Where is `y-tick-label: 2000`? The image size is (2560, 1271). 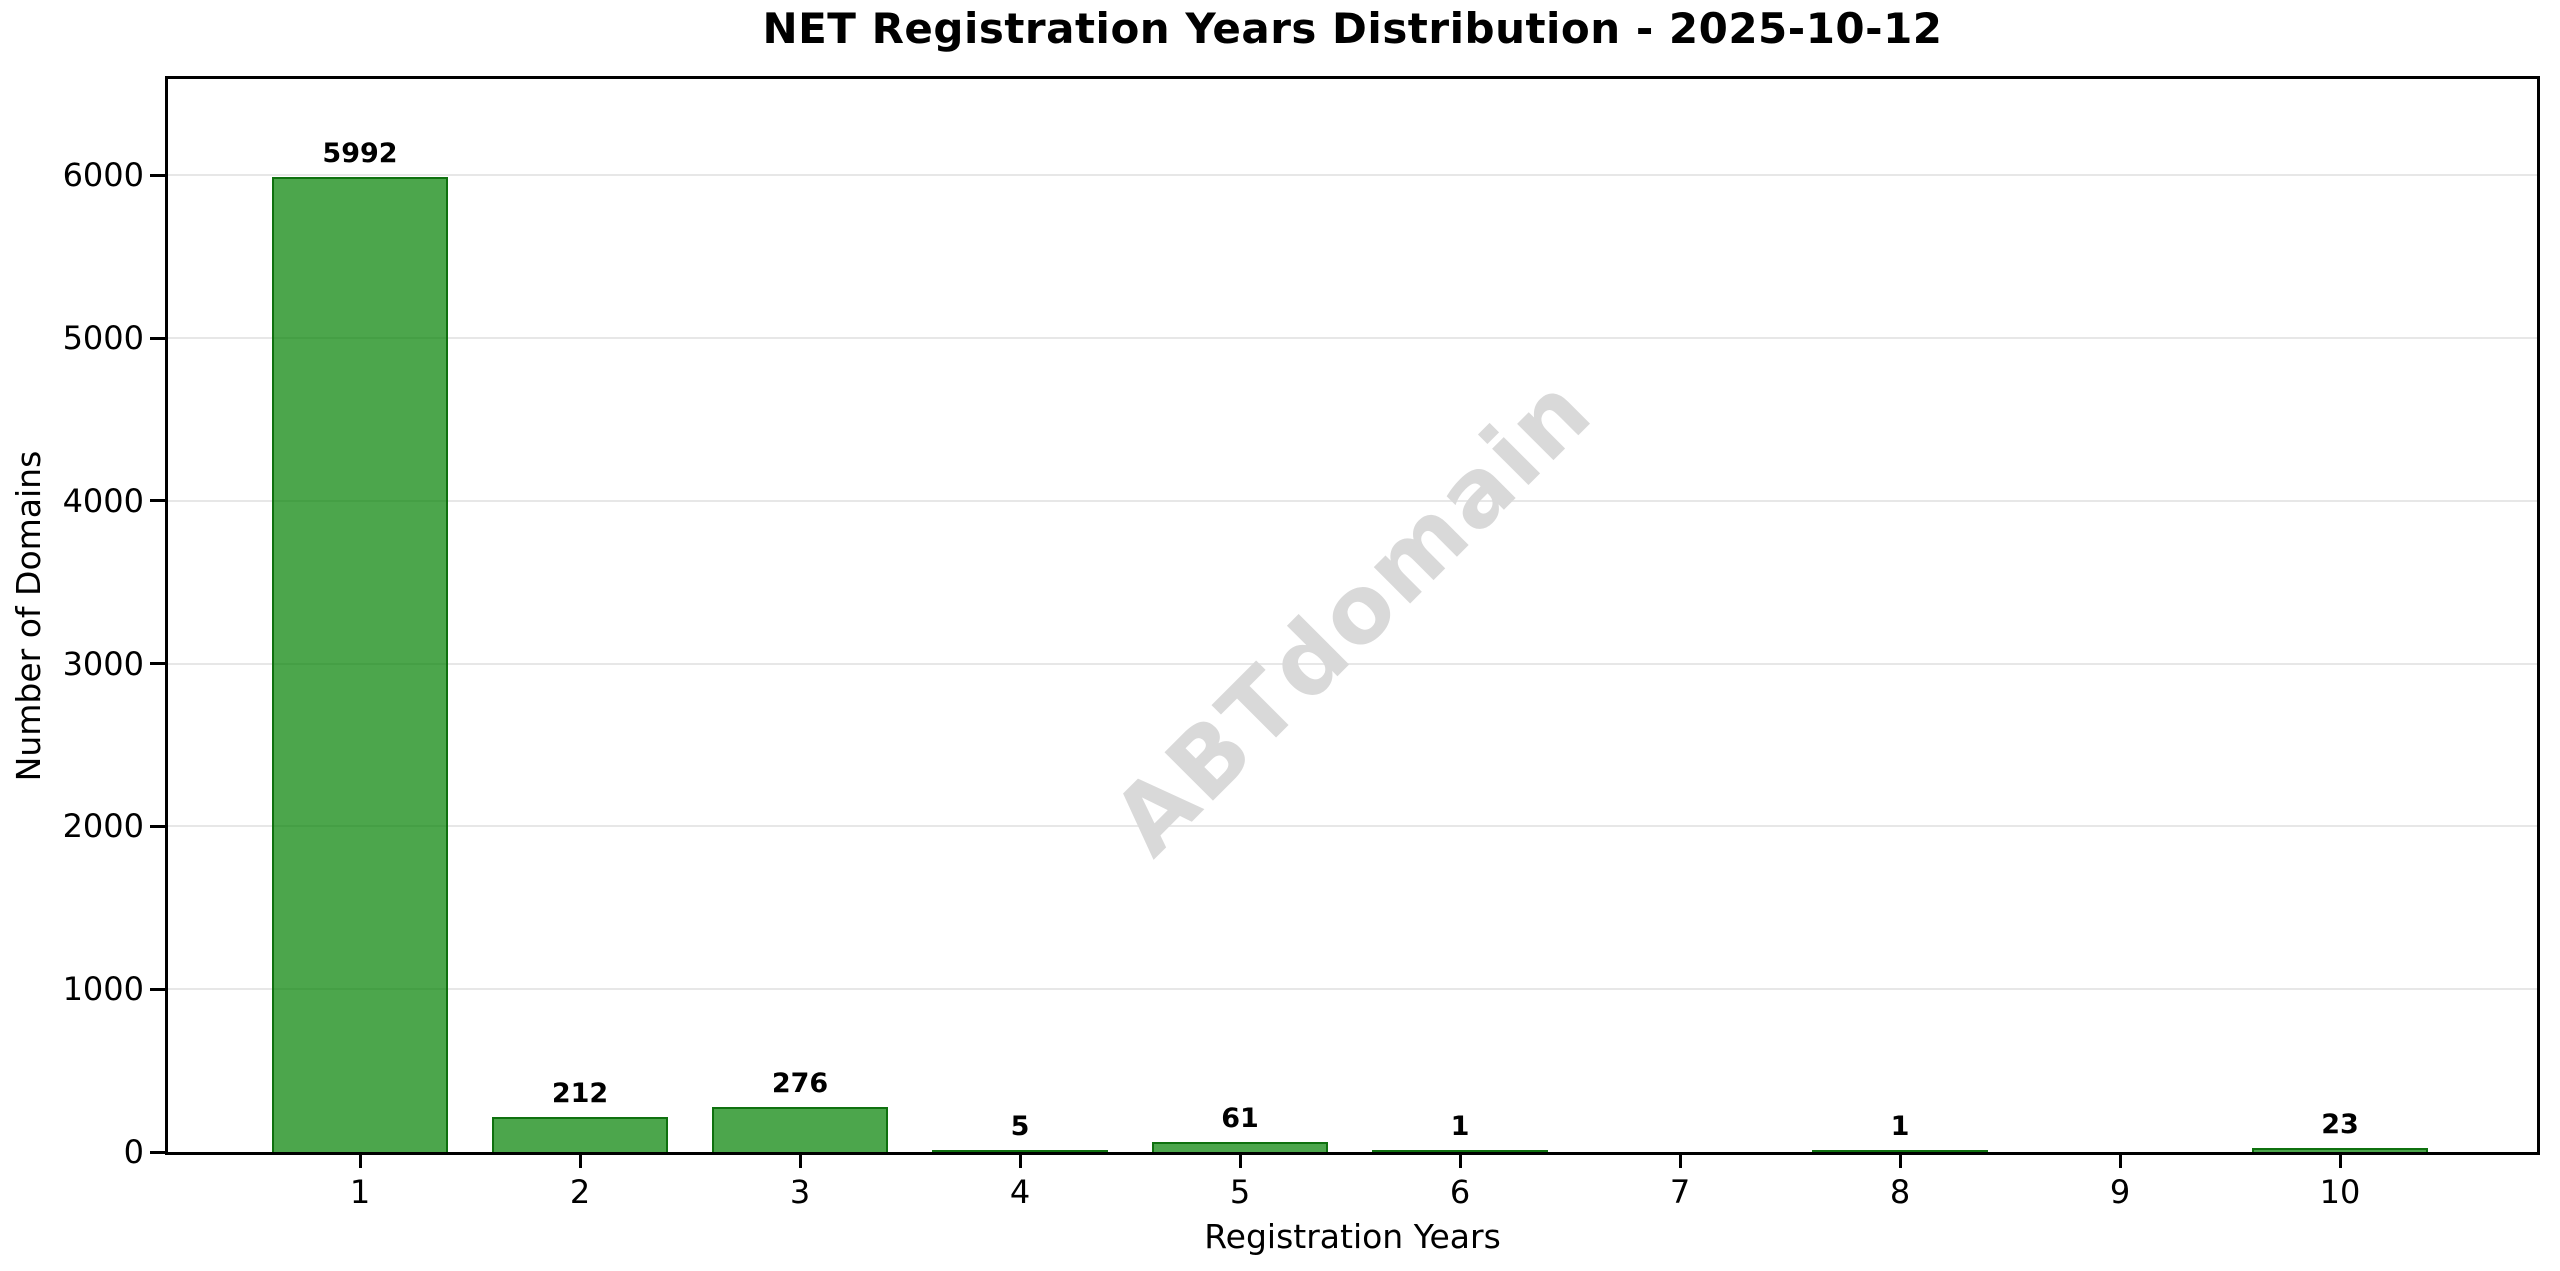
y-tick-label: 2000 is located at coordinates (103, 826).